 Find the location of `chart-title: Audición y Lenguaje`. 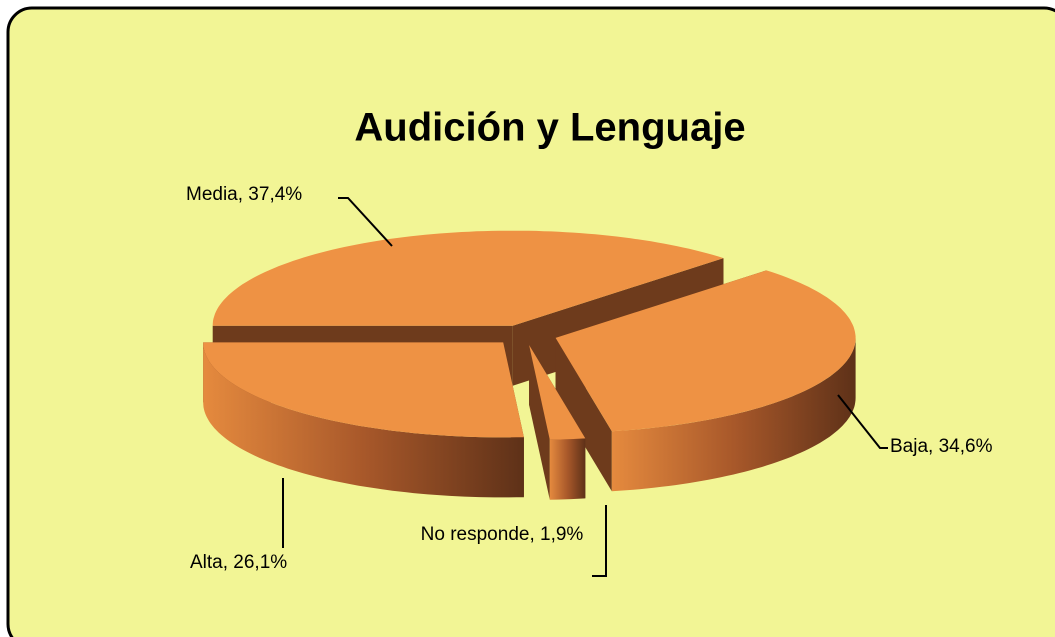

chart-title: Audición y Lenguaje is located at coordinates (549, 128).